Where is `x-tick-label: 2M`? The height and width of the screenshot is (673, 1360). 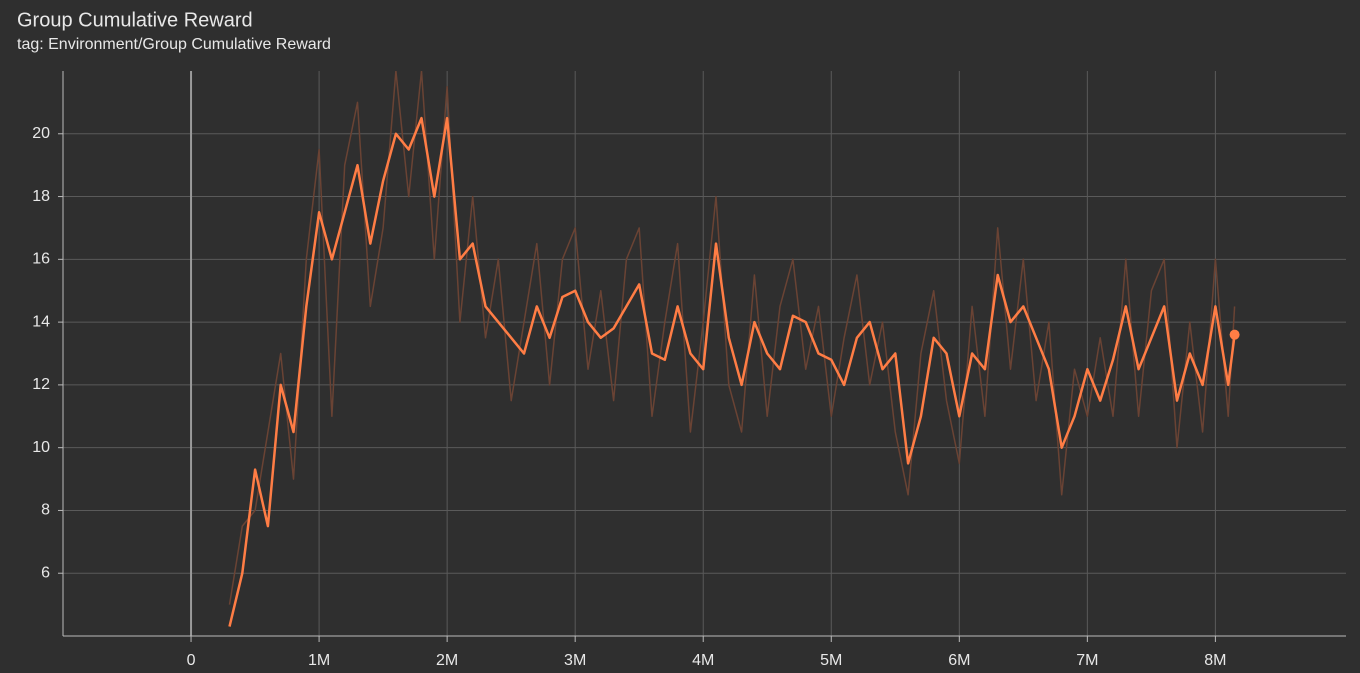 x-tick-label: 2M is located at coordinates (447, 660).